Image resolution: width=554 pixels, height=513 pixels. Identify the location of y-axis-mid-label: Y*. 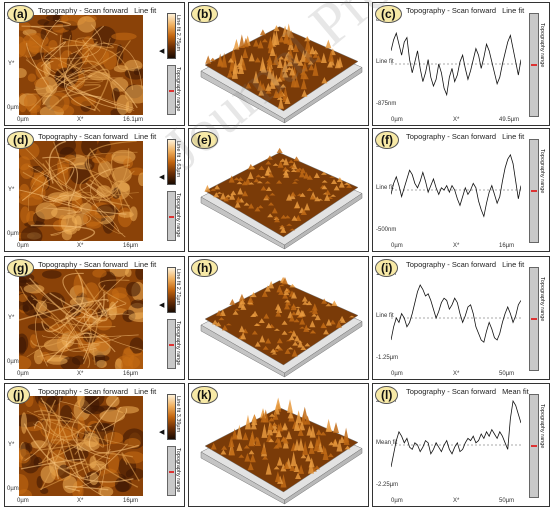
(11, 445).